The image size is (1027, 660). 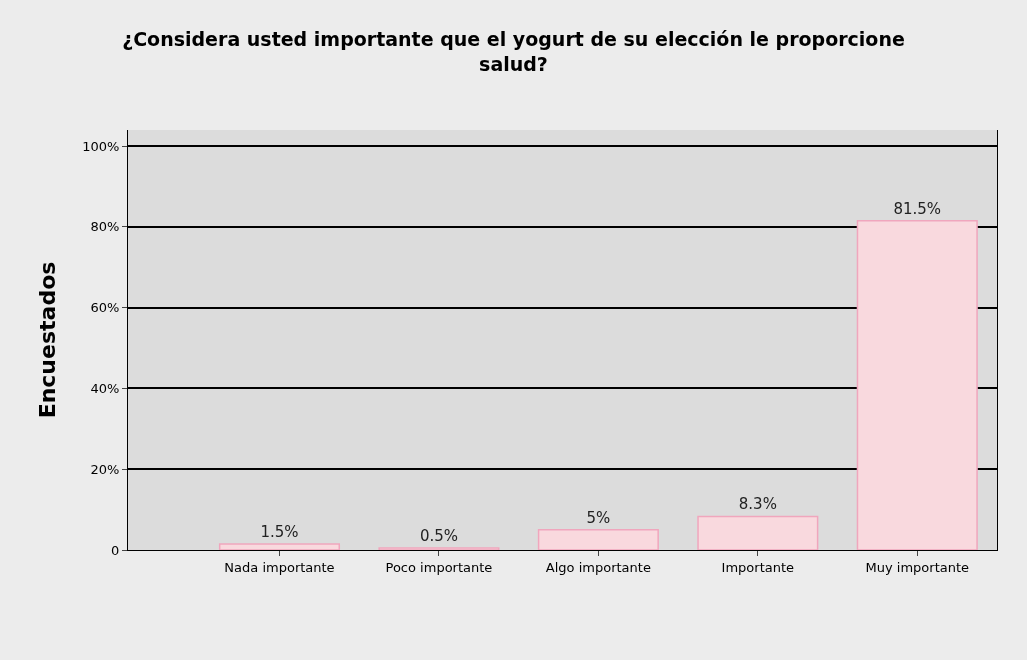 What do you see at coordinates (598, 517) in the screenshot?
I see `data-label: 5%` at bounding box center [598, 517].